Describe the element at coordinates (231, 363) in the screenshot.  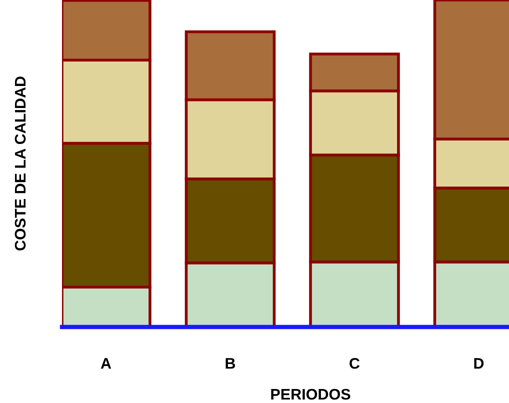
I see `x-tick-label: B` at that location.